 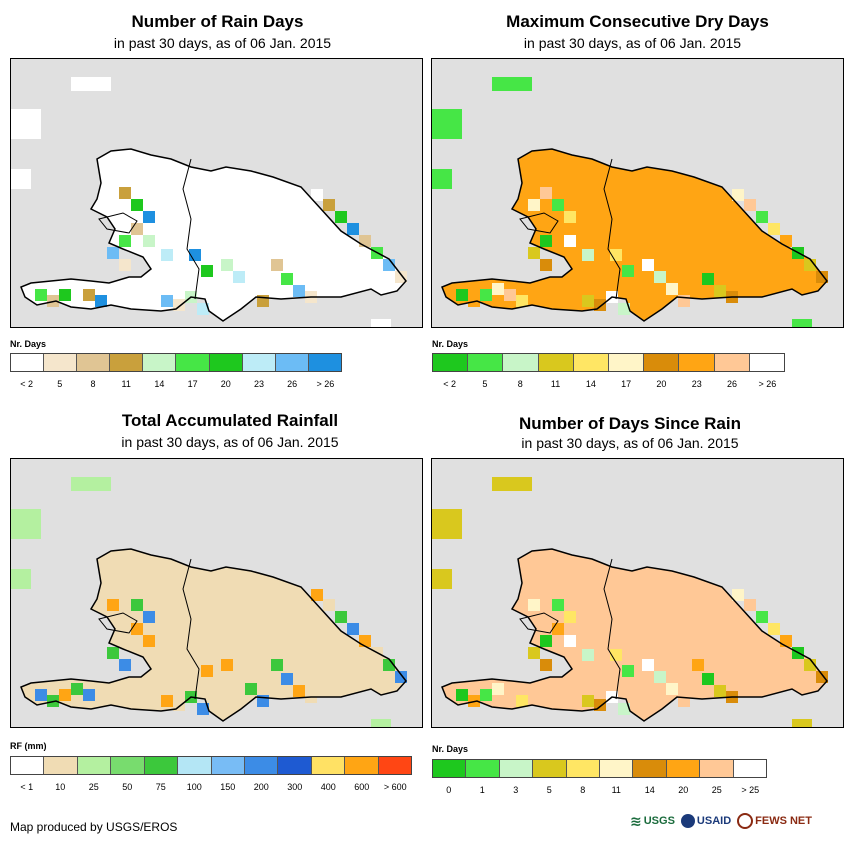 What do you see at coordinates (449, 790) in the screenshot?
I see `legend-label: 0` at bounding box center [449, 790].